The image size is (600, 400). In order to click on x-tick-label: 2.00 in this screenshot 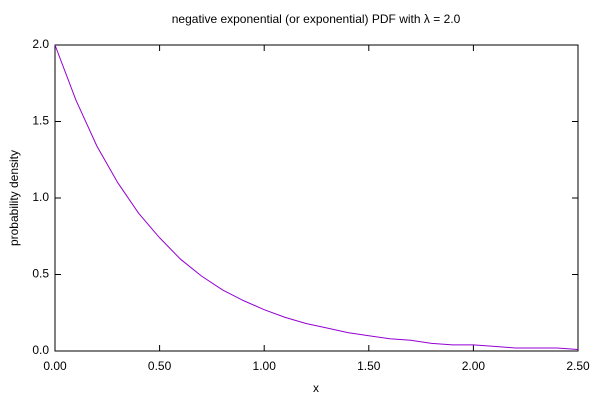, I will do `click(474, 366)`.